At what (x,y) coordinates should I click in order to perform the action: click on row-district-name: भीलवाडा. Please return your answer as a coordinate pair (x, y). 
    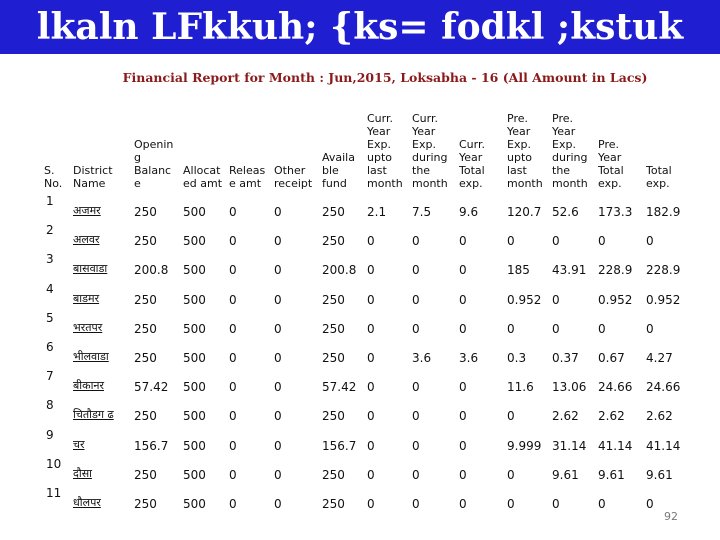
    Looking at the image, I should click on (91, 356).